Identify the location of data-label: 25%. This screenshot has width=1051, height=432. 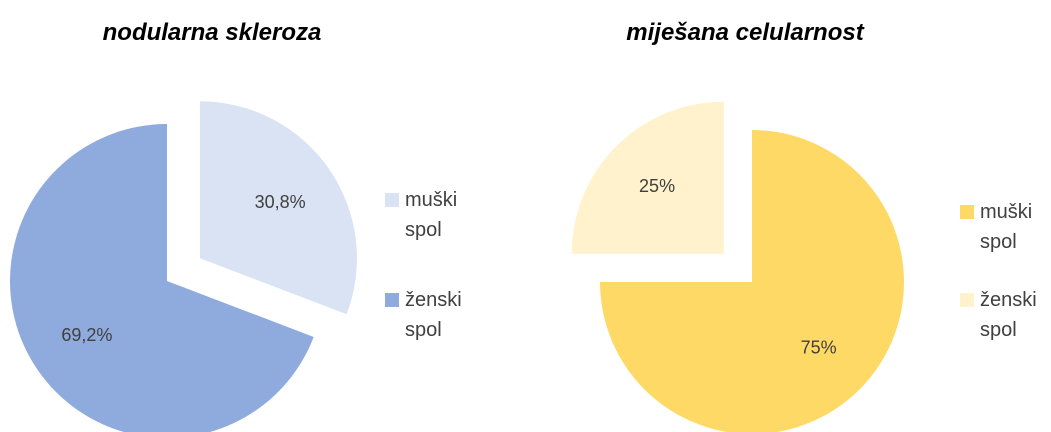
(657, 186).